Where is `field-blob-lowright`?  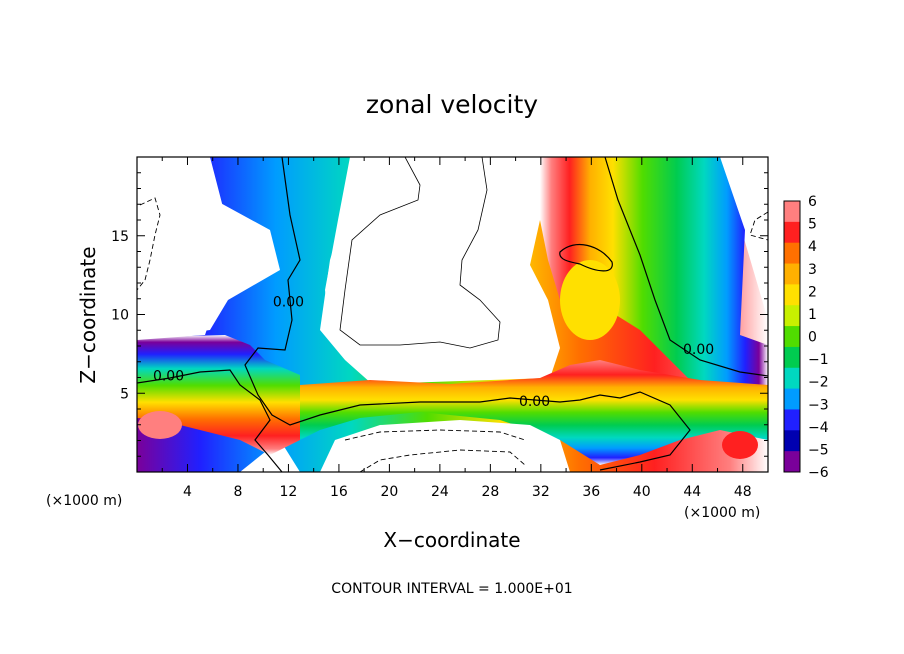
field-blob-lowright is located at coordinates (740, 445).